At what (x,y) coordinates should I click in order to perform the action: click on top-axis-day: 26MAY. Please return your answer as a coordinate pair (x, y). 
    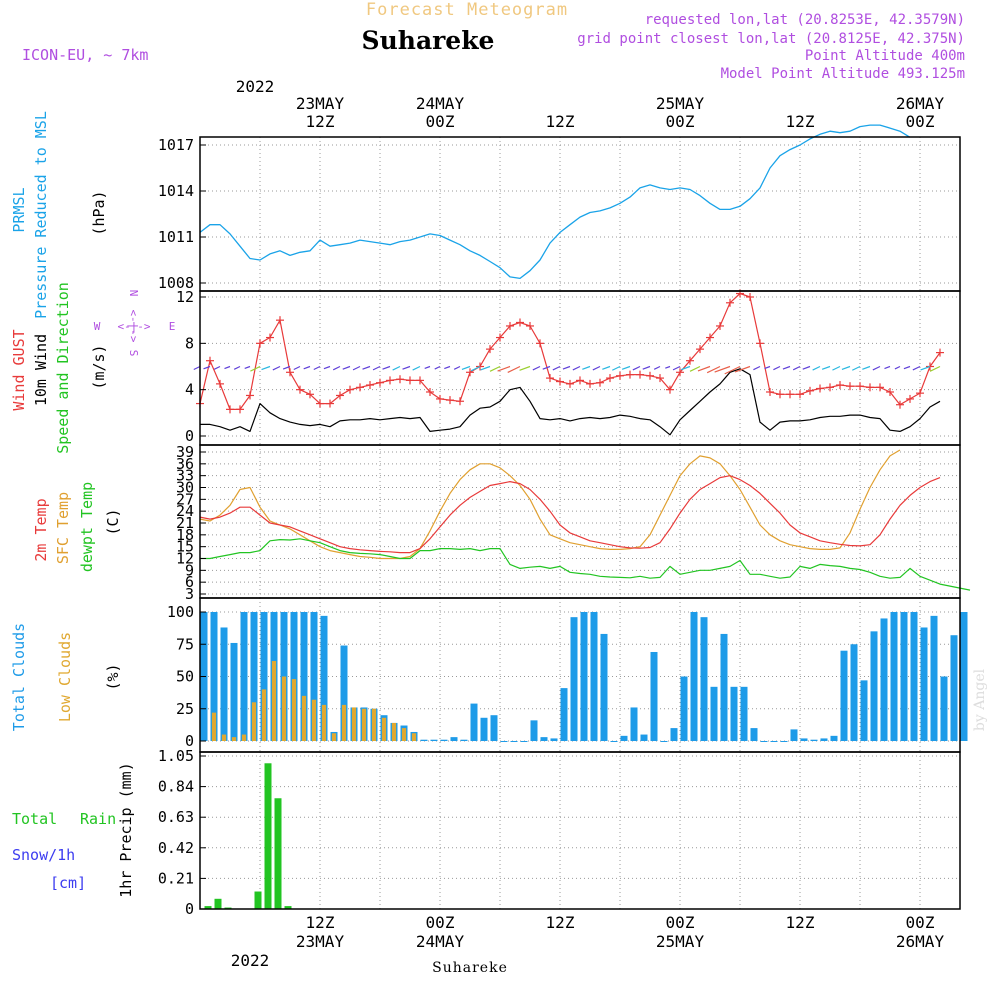
    Looking at the image, I should click on (920, 103).